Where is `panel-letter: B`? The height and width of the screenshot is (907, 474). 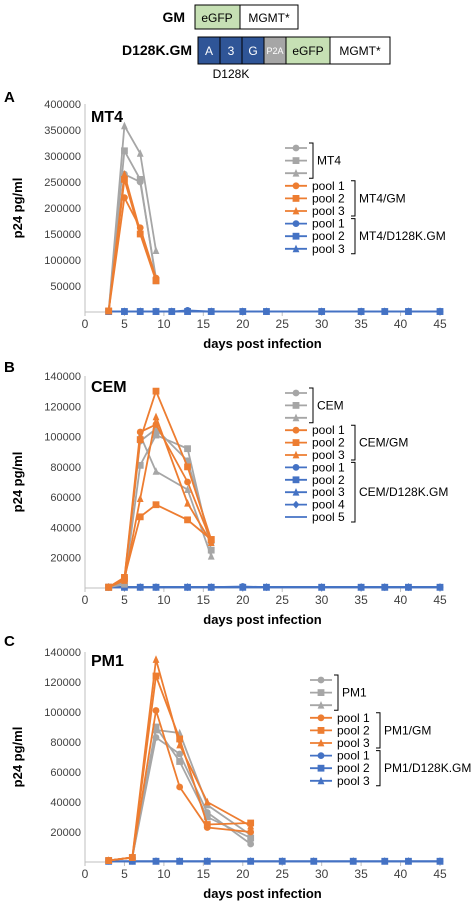
panel-letter: B is located at coordinates (9, 367).